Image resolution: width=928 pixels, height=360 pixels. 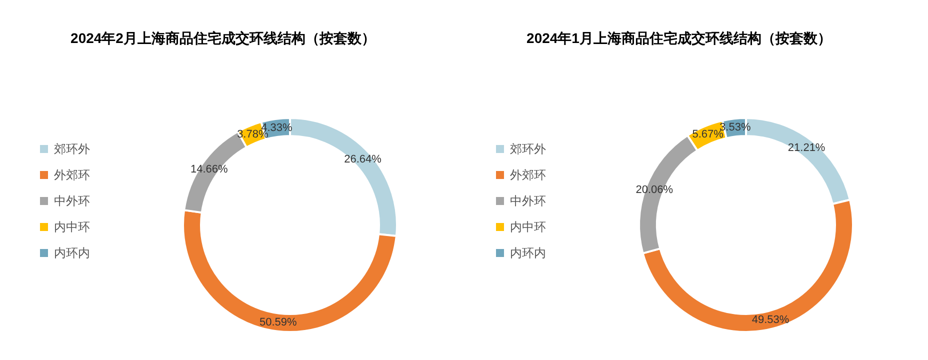 What do you see at coordinates (223, 39) in the screenshot?
I see `chart-title: 2024年2月上海商品住宅成交环线结构（按套数）` at bounding box center [223, 39].